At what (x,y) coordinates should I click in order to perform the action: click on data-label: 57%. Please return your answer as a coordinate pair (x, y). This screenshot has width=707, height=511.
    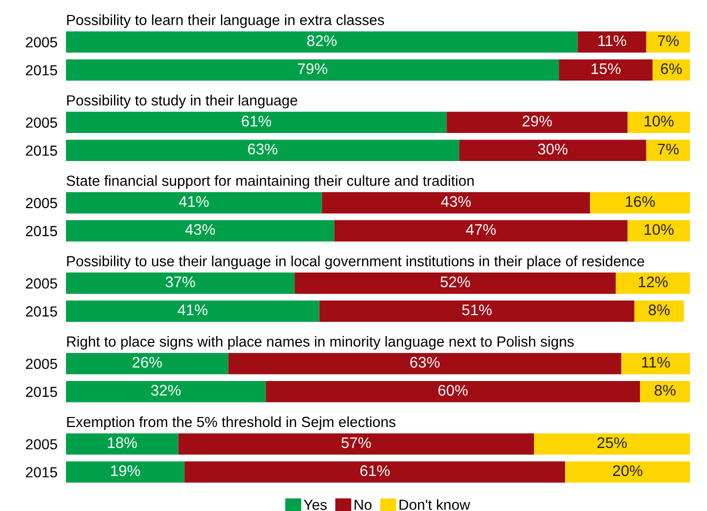
    Looking at the image, I should click on (356, 442).